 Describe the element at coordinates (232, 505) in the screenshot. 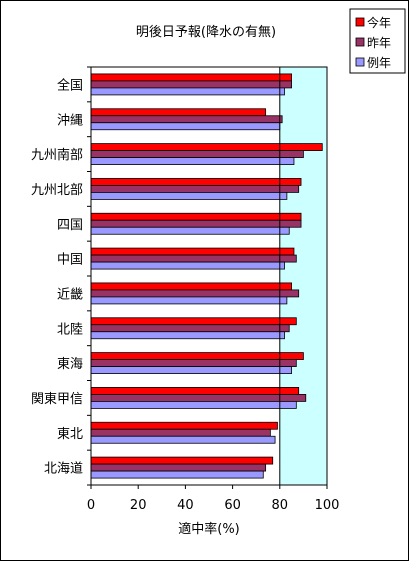

I see `x-tick-label: 60` at that location.